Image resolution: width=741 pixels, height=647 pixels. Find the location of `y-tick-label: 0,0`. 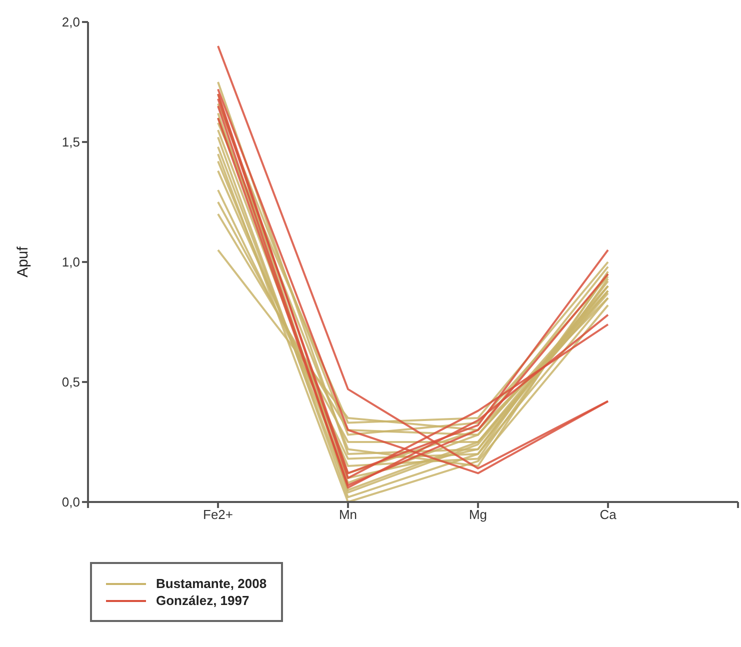

y-tick-label: 0,0 is located at coordinates (71, 502).